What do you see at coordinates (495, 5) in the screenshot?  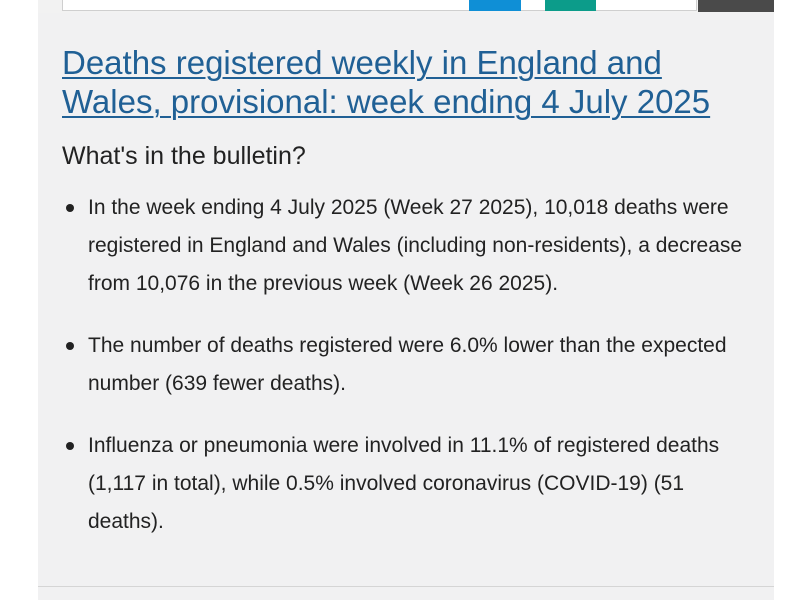 I see `header-blue-button` at bounding box center [495, 5].